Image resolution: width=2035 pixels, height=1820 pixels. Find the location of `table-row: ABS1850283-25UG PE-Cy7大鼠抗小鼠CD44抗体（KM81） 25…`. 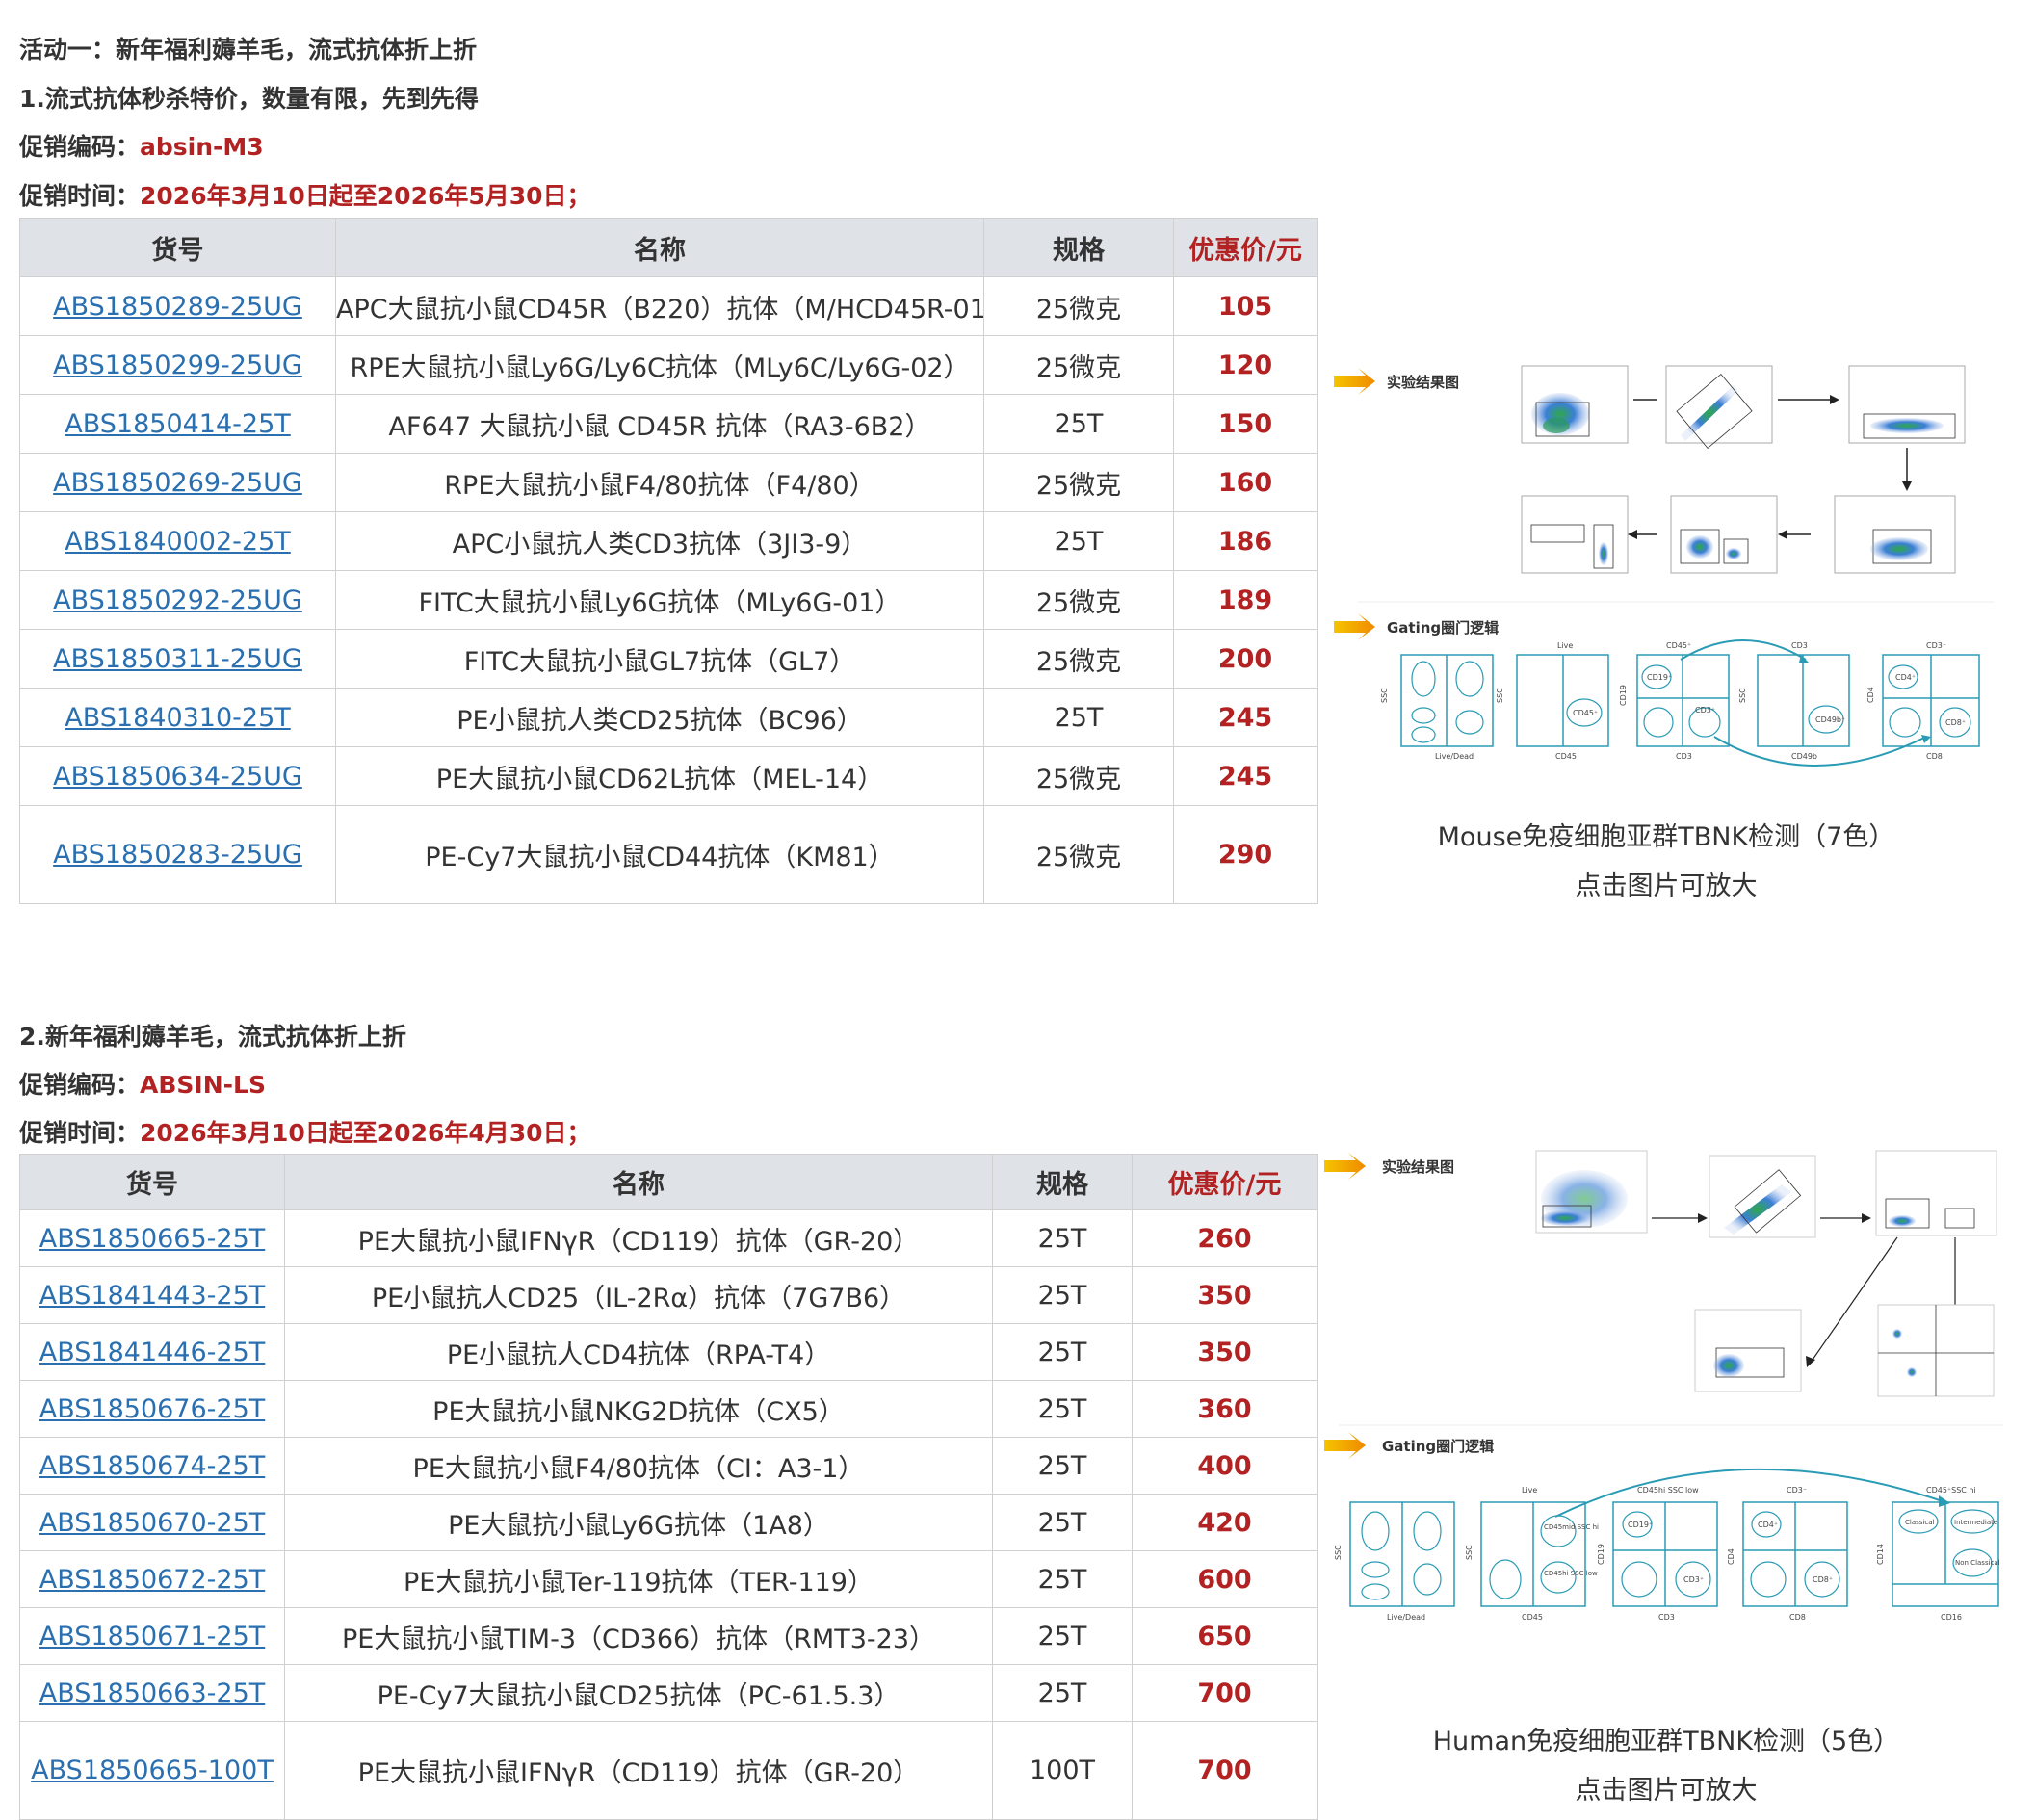

table-row: ABS1850283-25UG PE-Cy7大鼠抗小鼠CD44抗体（KM81） 25… is located at coordinates (669, 854).